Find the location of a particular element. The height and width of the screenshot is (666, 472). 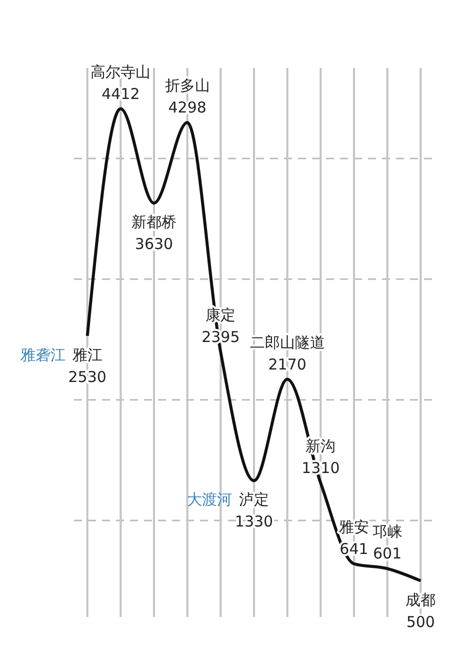

x-tick-label: 邛崃 is located at coordinates (387, 531).